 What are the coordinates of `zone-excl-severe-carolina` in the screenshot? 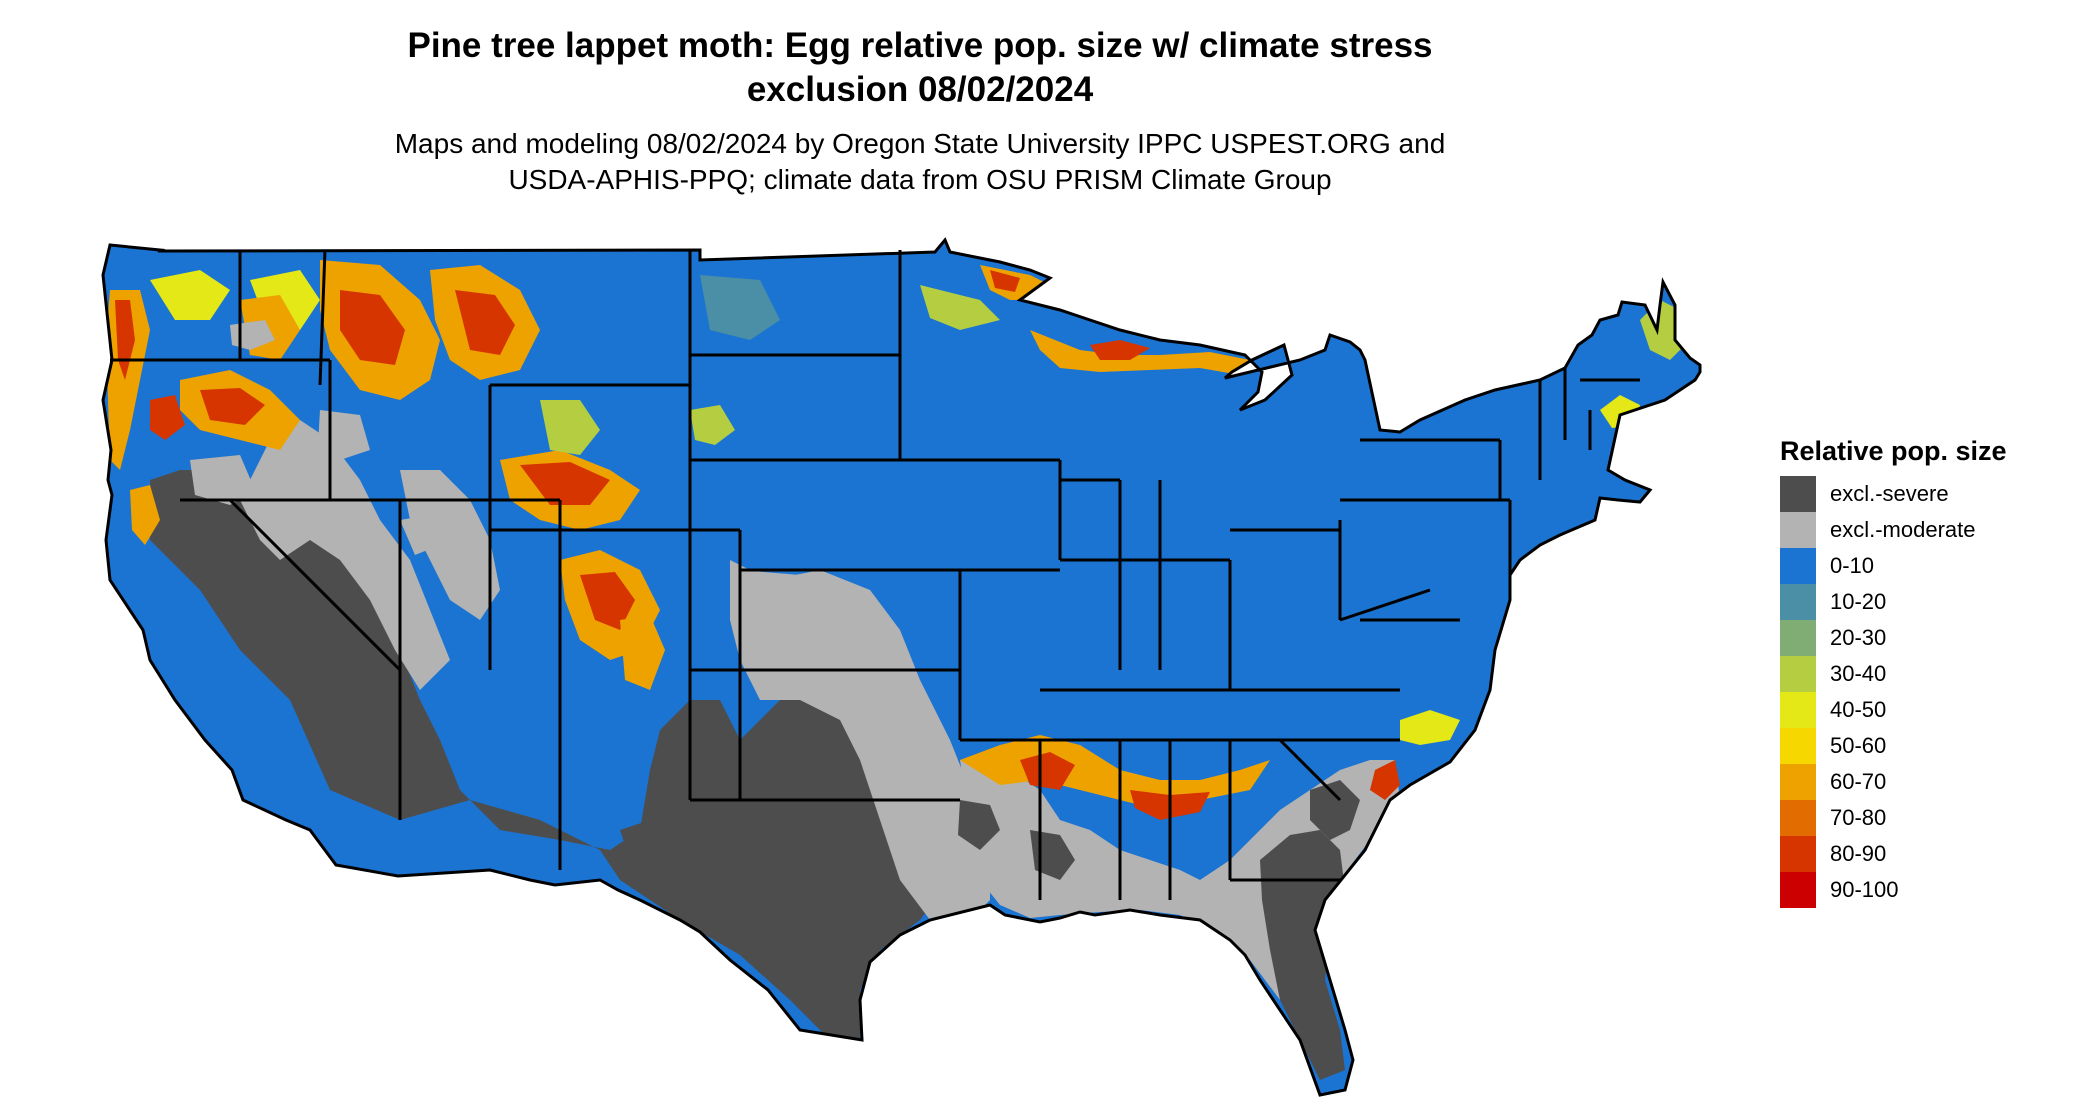 It's located at (1335, 810).